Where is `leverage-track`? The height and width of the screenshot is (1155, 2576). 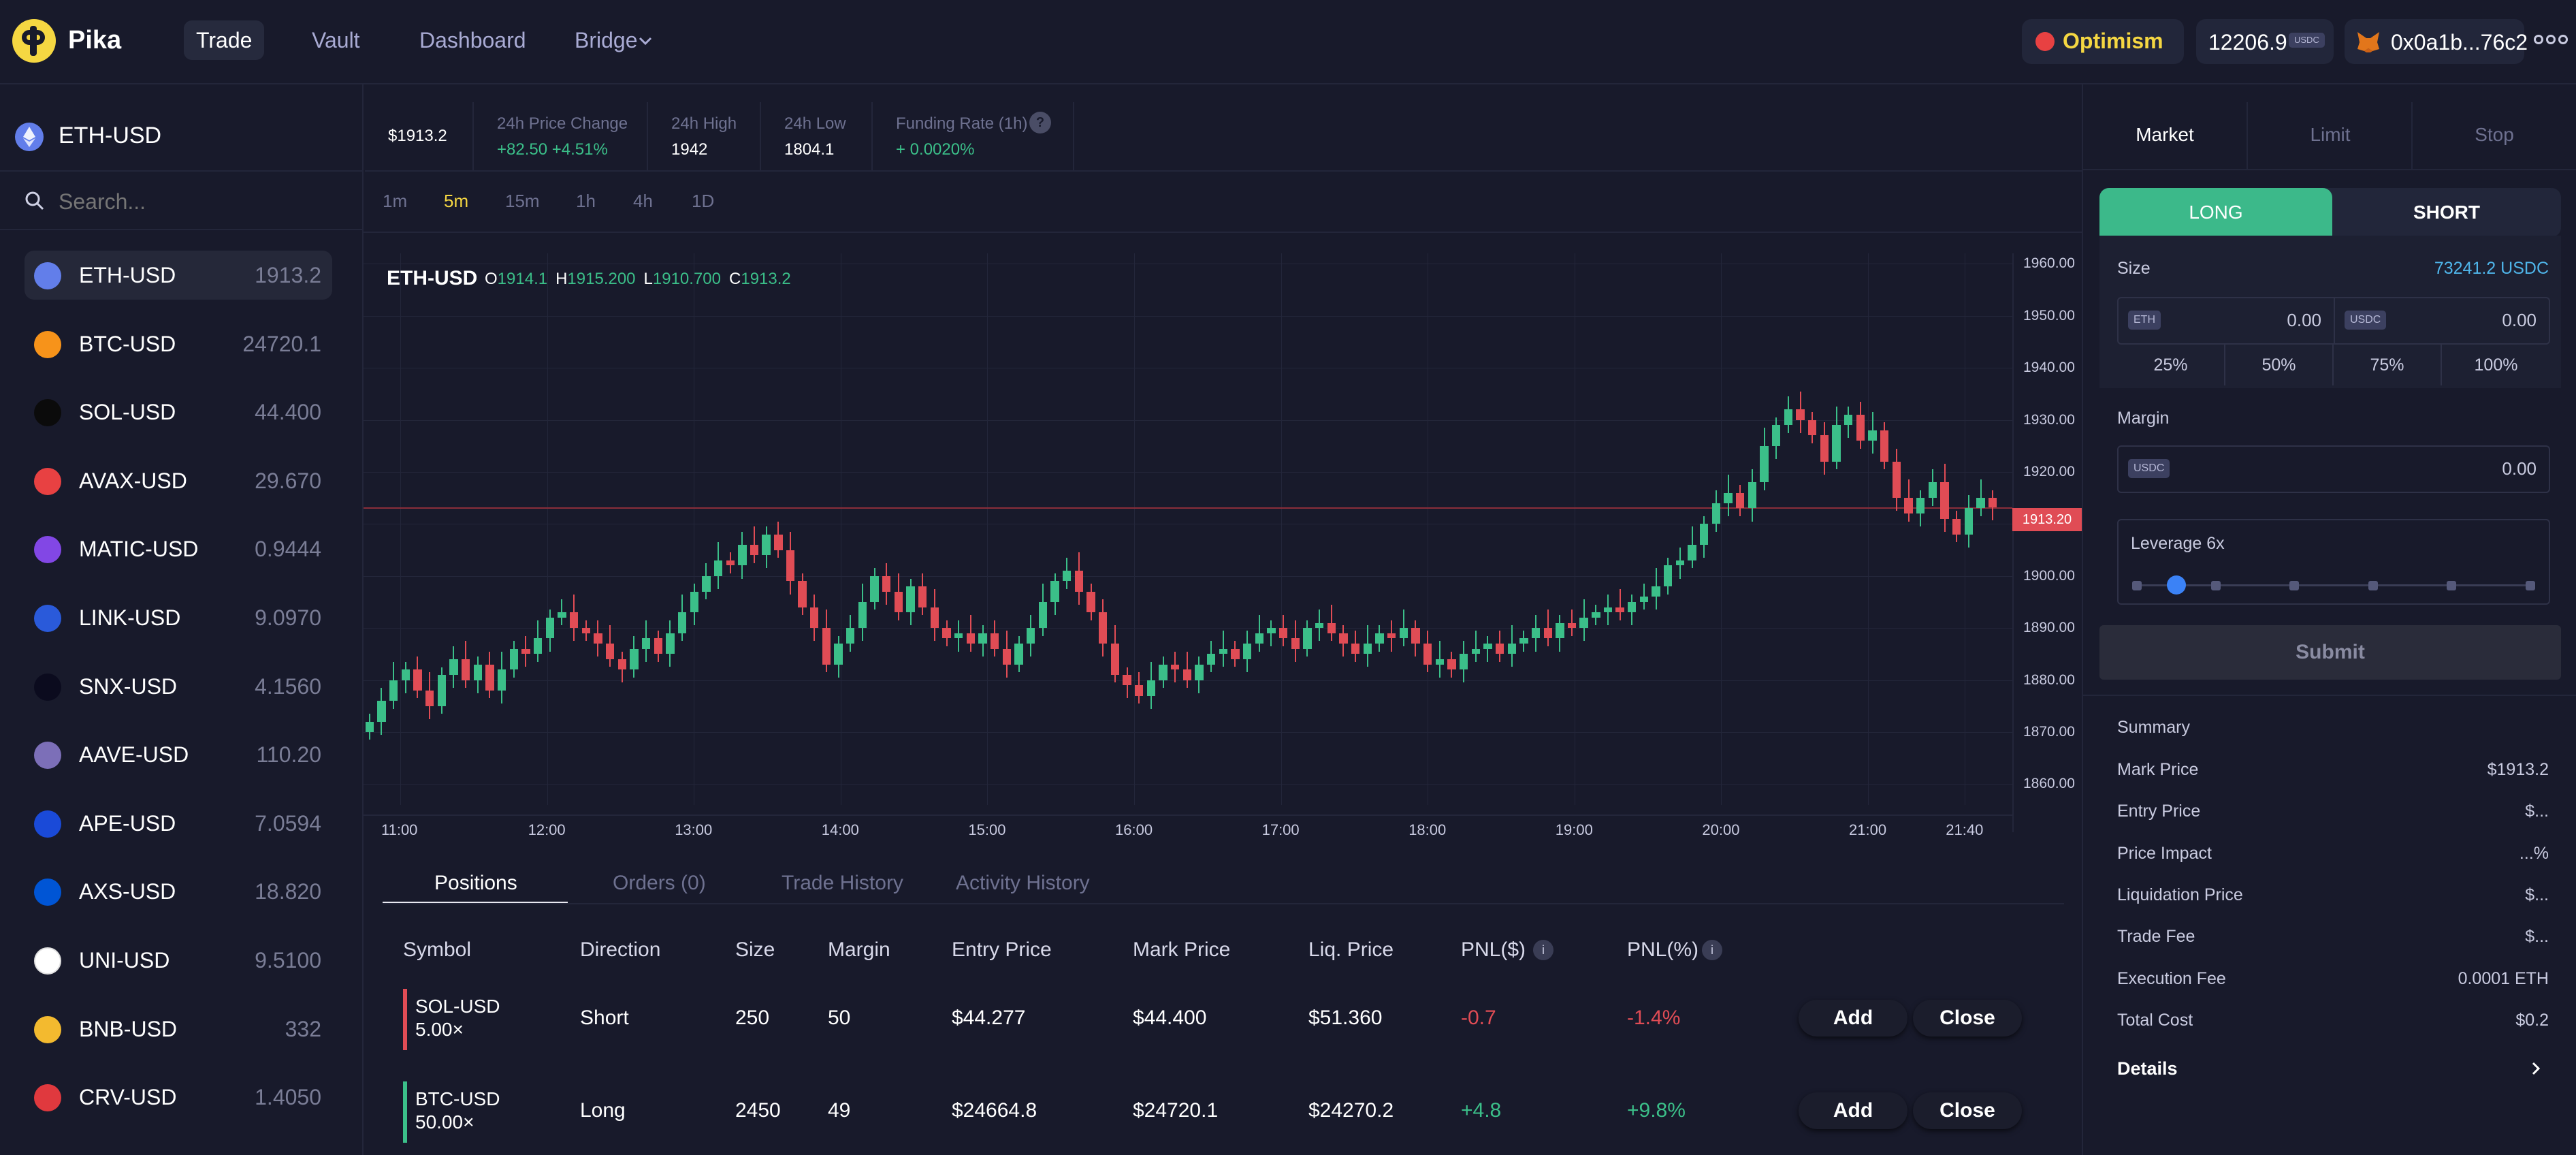 leverage-track is located at coordinates (2333, 585).